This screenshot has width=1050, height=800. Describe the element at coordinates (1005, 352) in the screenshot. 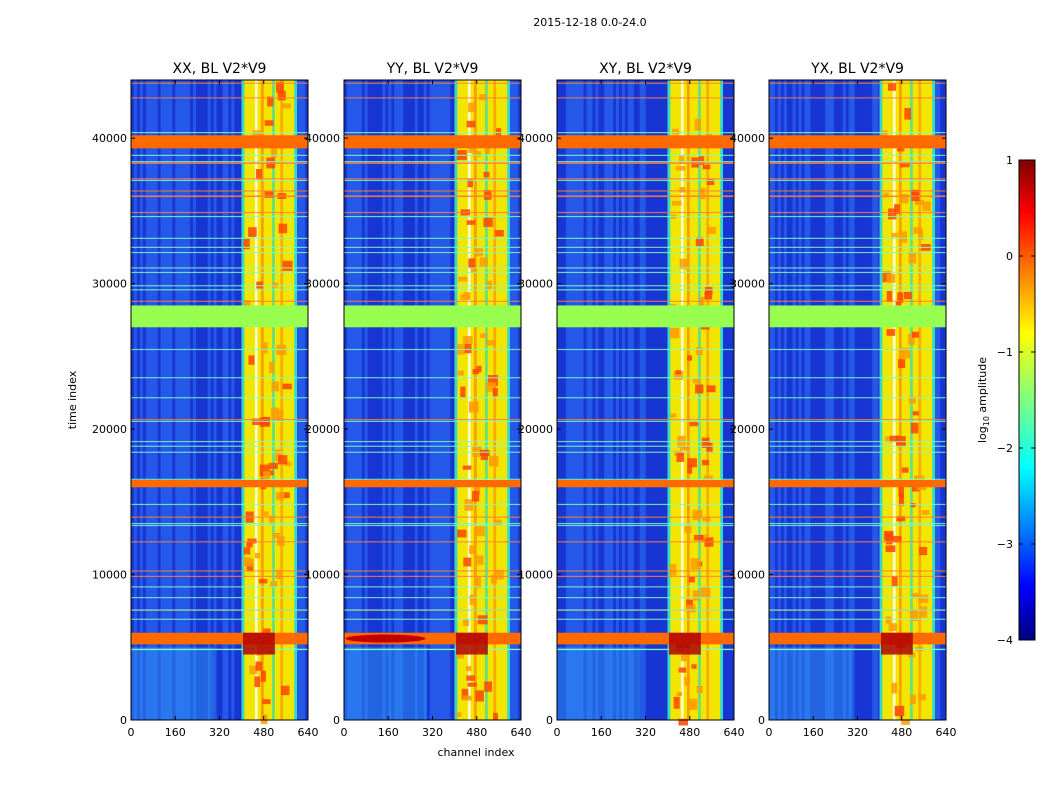

I see `colorbar-tick-label: −1` at that location.